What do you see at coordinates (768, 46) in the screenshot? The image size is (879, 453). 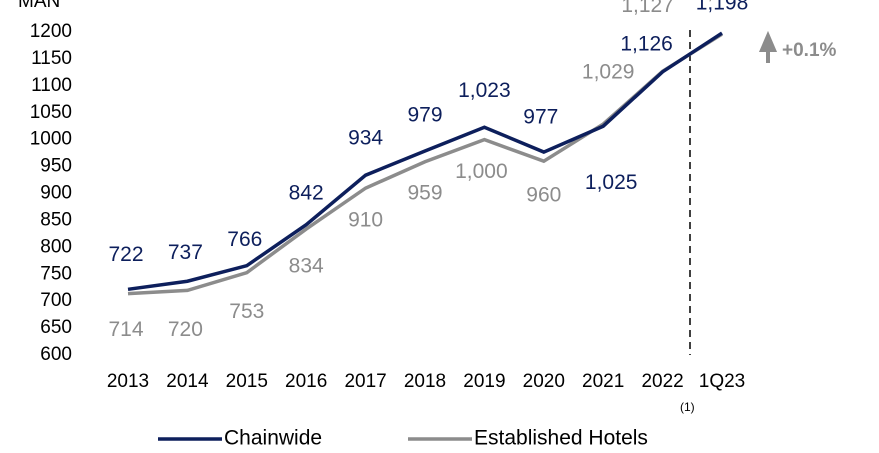 I see `arrow-up` at bounding box center [768, 46].